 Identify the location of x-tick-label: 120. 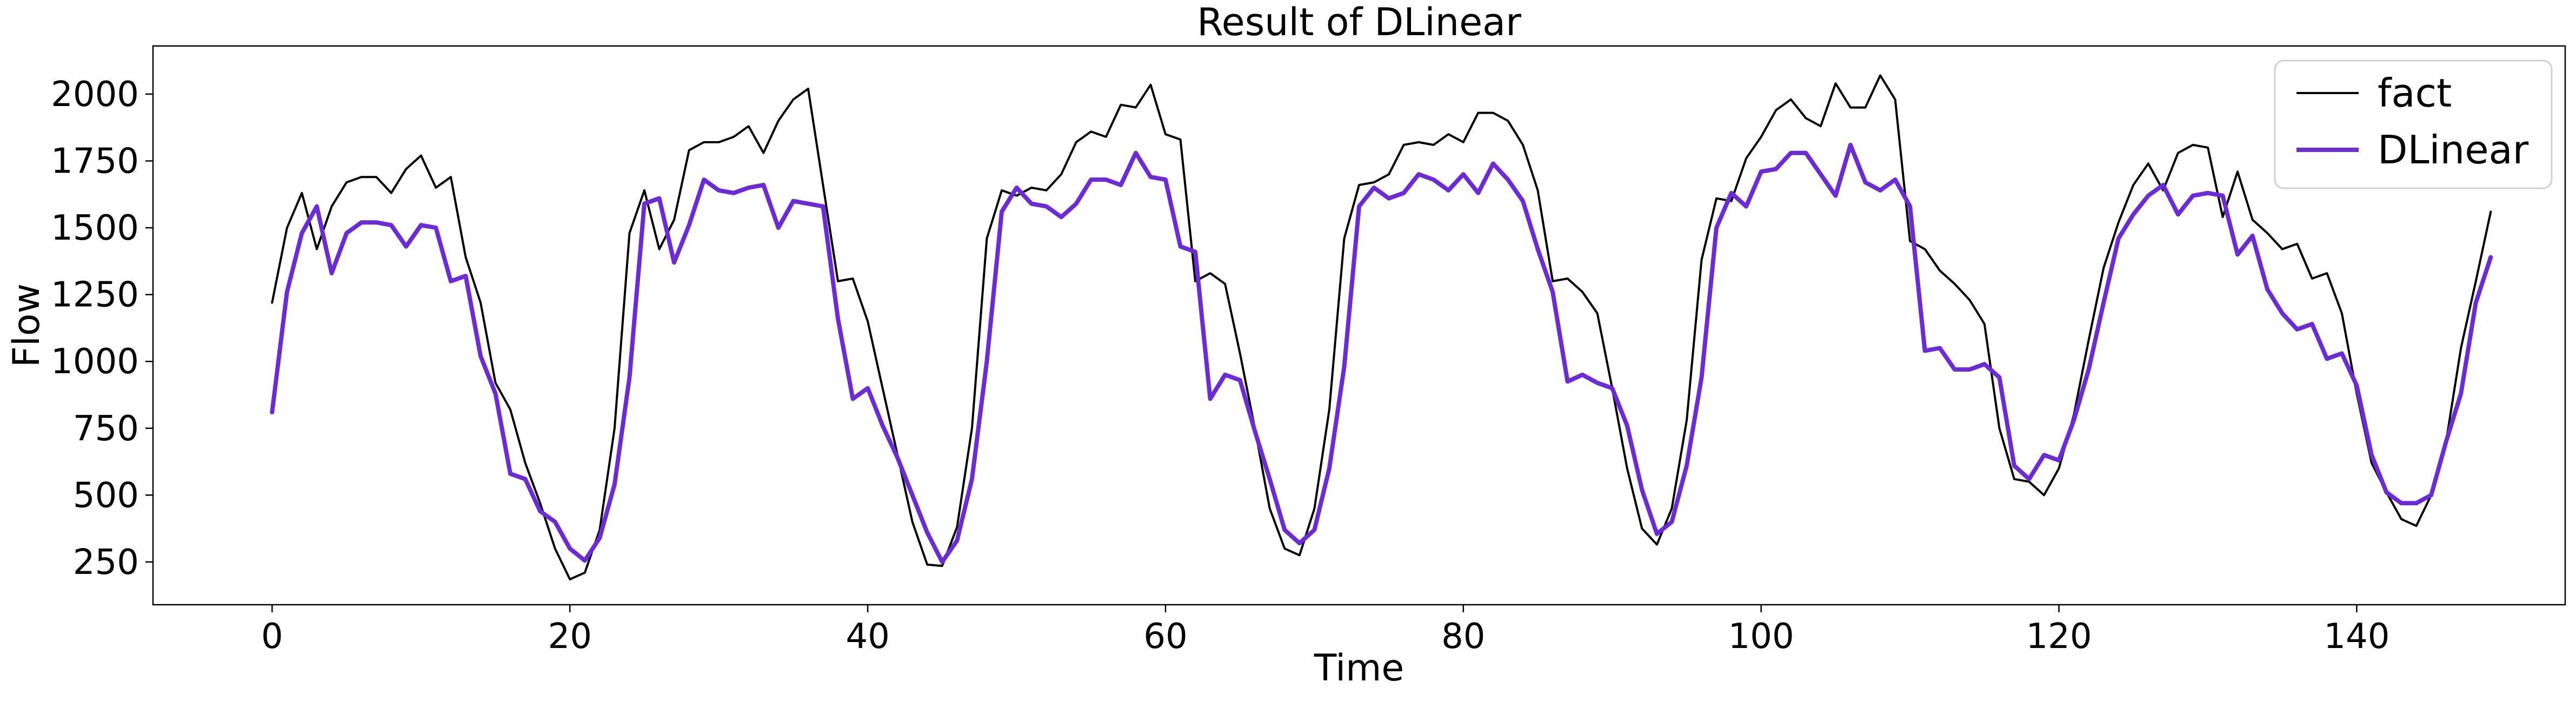
(2059, 637).